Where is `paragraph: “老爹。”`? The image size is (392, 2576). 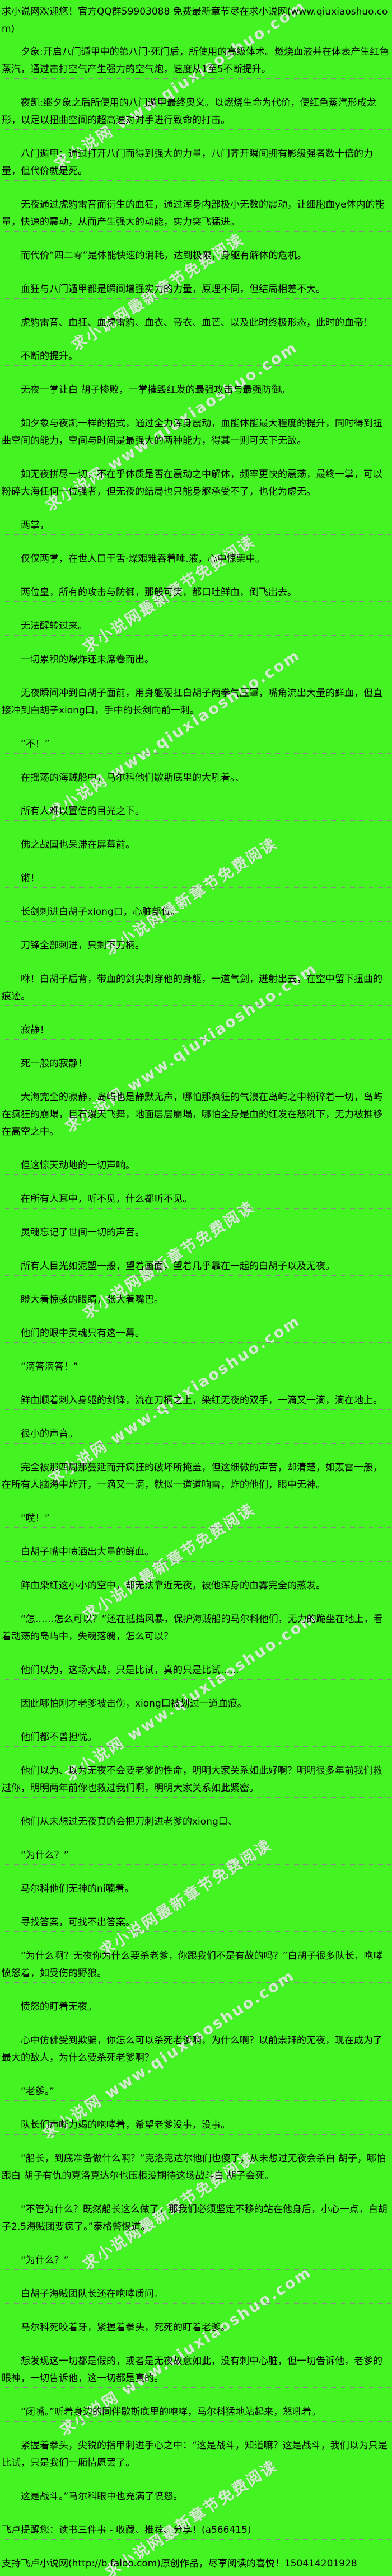 paragraph: “老爹。” is located at coordinates (197, 2092).